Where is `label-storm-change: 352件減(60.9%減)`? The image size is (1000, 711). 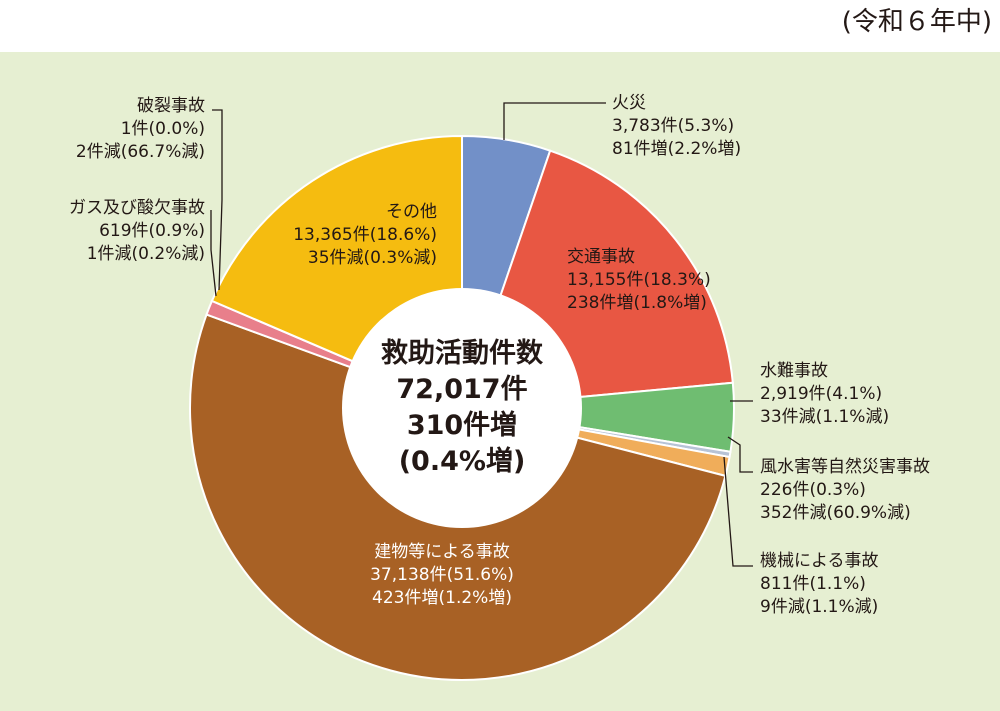
label-storm-change: 352件減(60.9%減) is located at coordinates (835, 513).